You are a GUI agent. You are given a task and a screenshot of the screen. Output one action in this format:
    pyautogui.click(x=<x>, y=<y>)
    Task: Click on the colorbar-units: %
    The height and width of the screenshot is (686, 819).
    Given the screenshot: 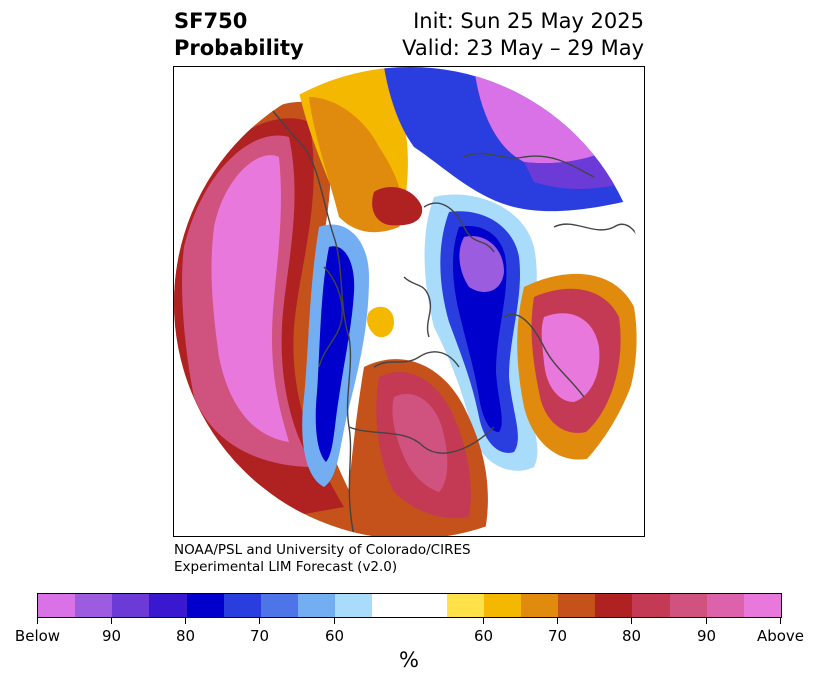 What is the action you would take?
    pyautogui.click(x=409, y=660)
    